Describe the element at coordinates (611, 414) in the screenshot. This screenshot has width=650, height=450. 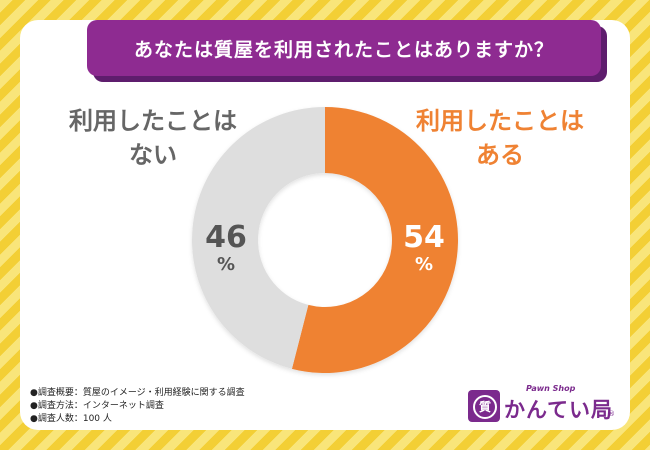
I see `logo-registered: ®` at that location.